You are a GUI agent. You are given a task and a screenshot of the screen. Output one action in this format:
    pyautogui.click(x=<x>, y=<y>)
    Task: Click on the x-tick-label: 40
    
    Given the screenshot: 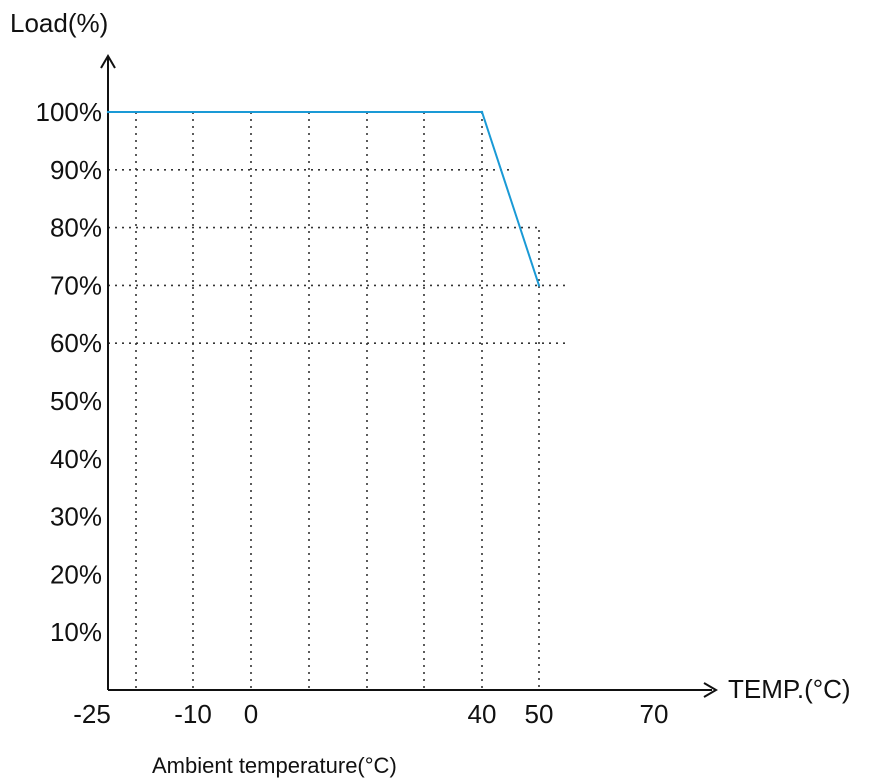 What is the action you would take?
    pyautogui.click(x=482, y=714)
    